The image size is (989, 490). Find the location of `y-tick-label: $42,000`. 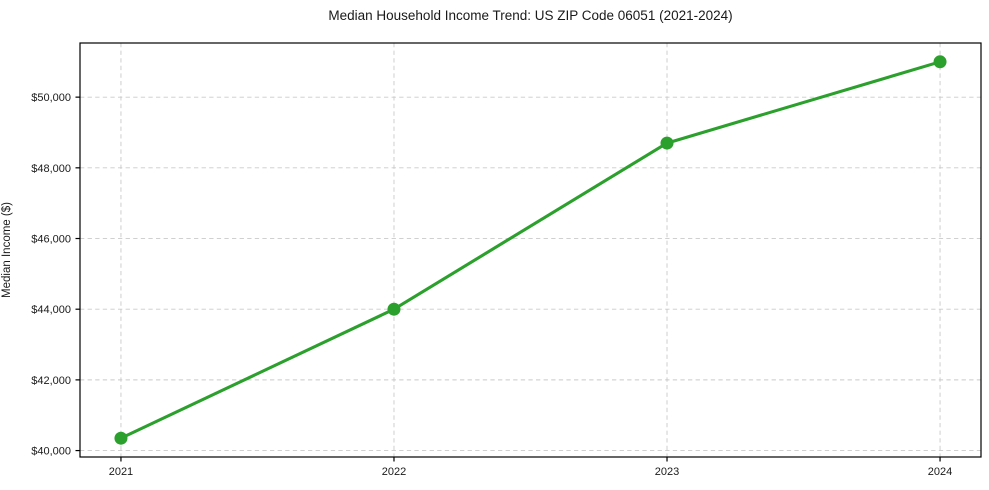

y-tick-label: $42,000 is located at coordinates (51, 381).